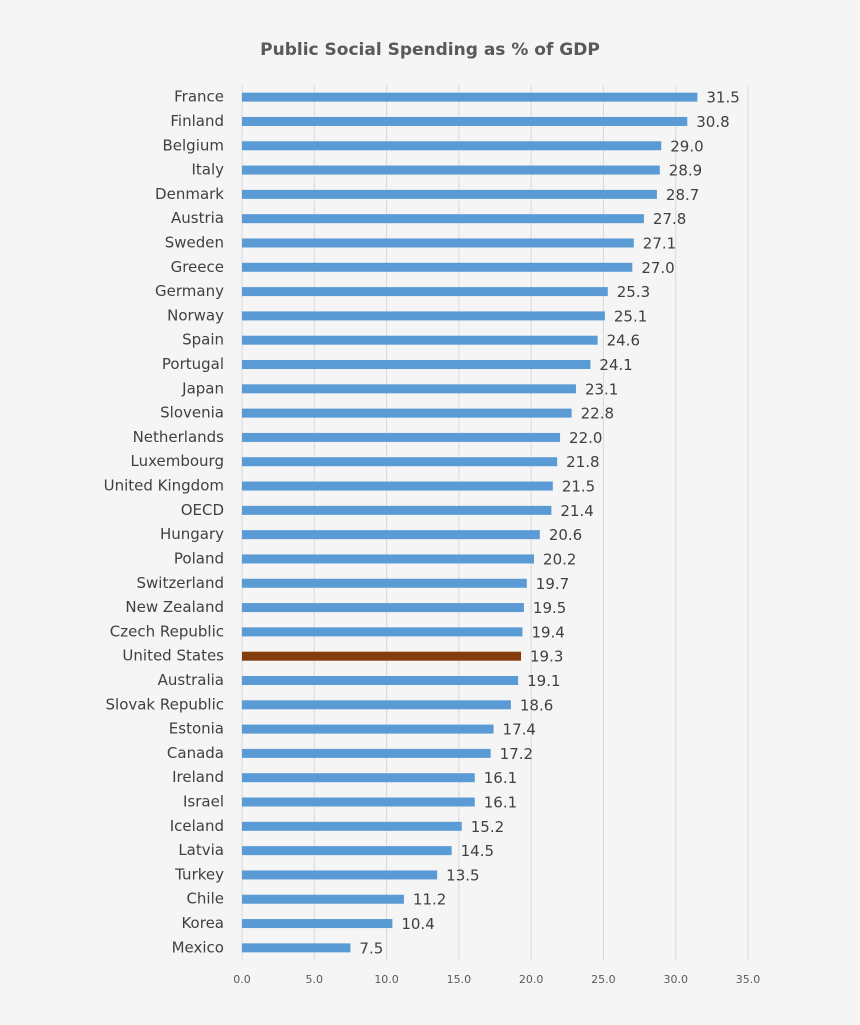 The height and width of the screenshot is (1025, 860). I want to click on x-tick-label: 5.0, so click(315, 979).